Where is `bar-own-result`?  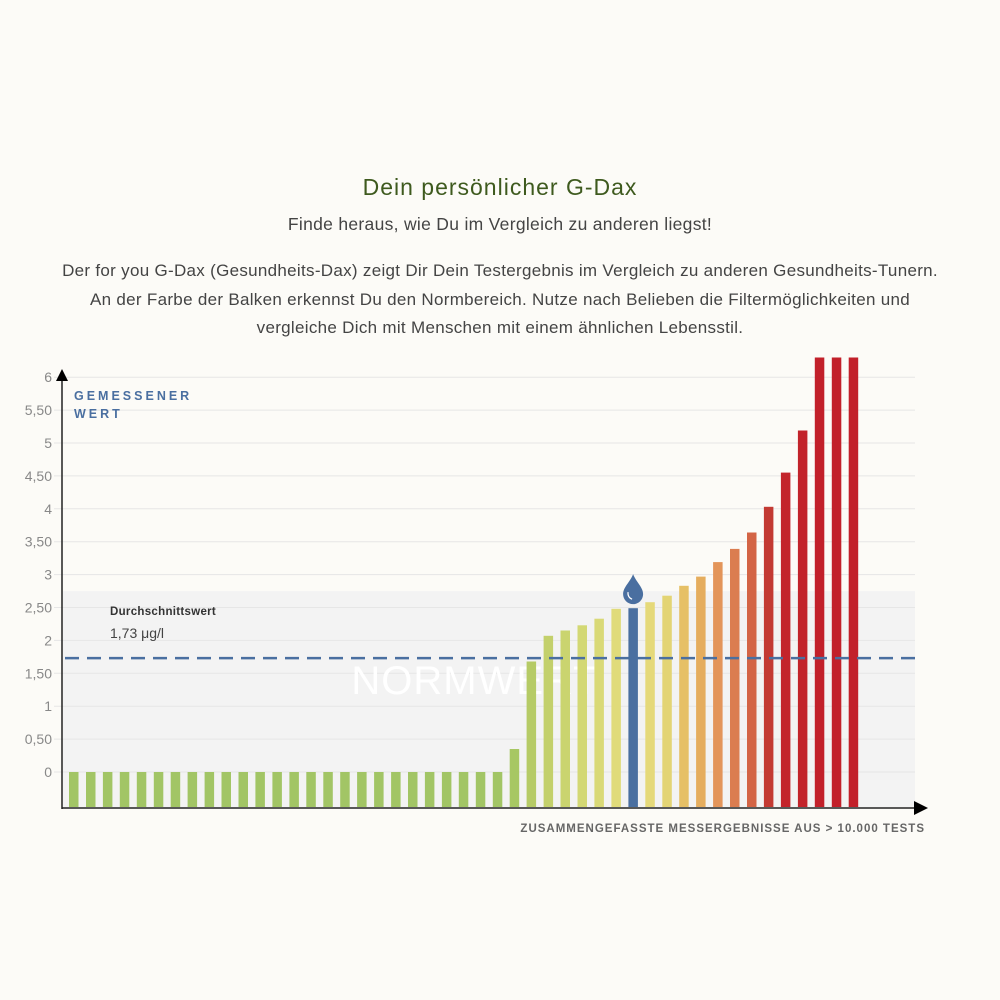 bar-own-result is located at coordinates (633, 707).